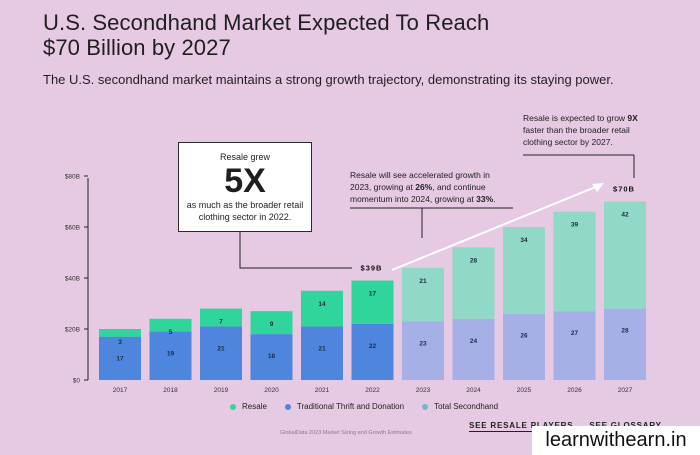 This screenshot has width=700, height=455. I want to click on x-tick-label: 2017, so click(120, 390).